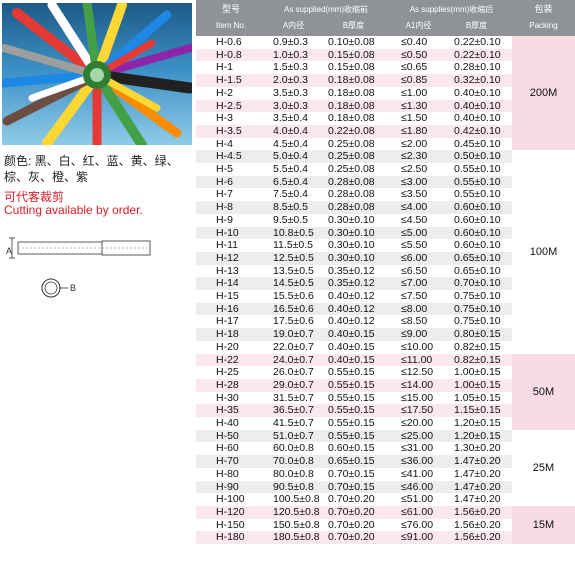 The image size is (575, 562). I want to click on table-row: H-1 1.5±0.3 0.15±0.08 ≤0.65 0.28±0.10, so click(354, 68).